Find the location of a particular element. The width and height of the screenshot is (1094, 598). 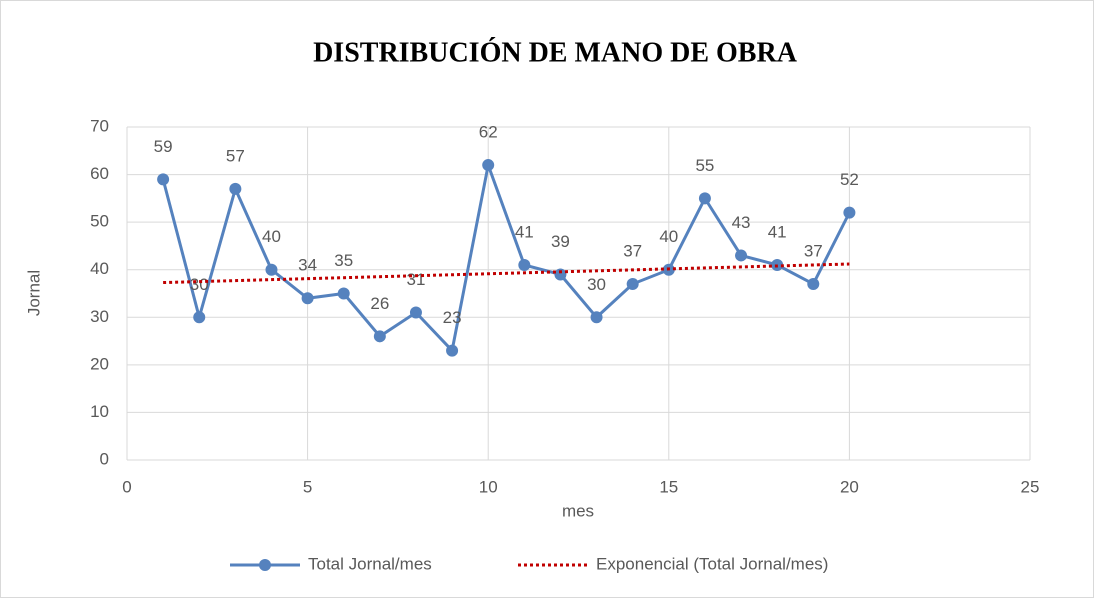

series-line is located at coordinates (506, 273).